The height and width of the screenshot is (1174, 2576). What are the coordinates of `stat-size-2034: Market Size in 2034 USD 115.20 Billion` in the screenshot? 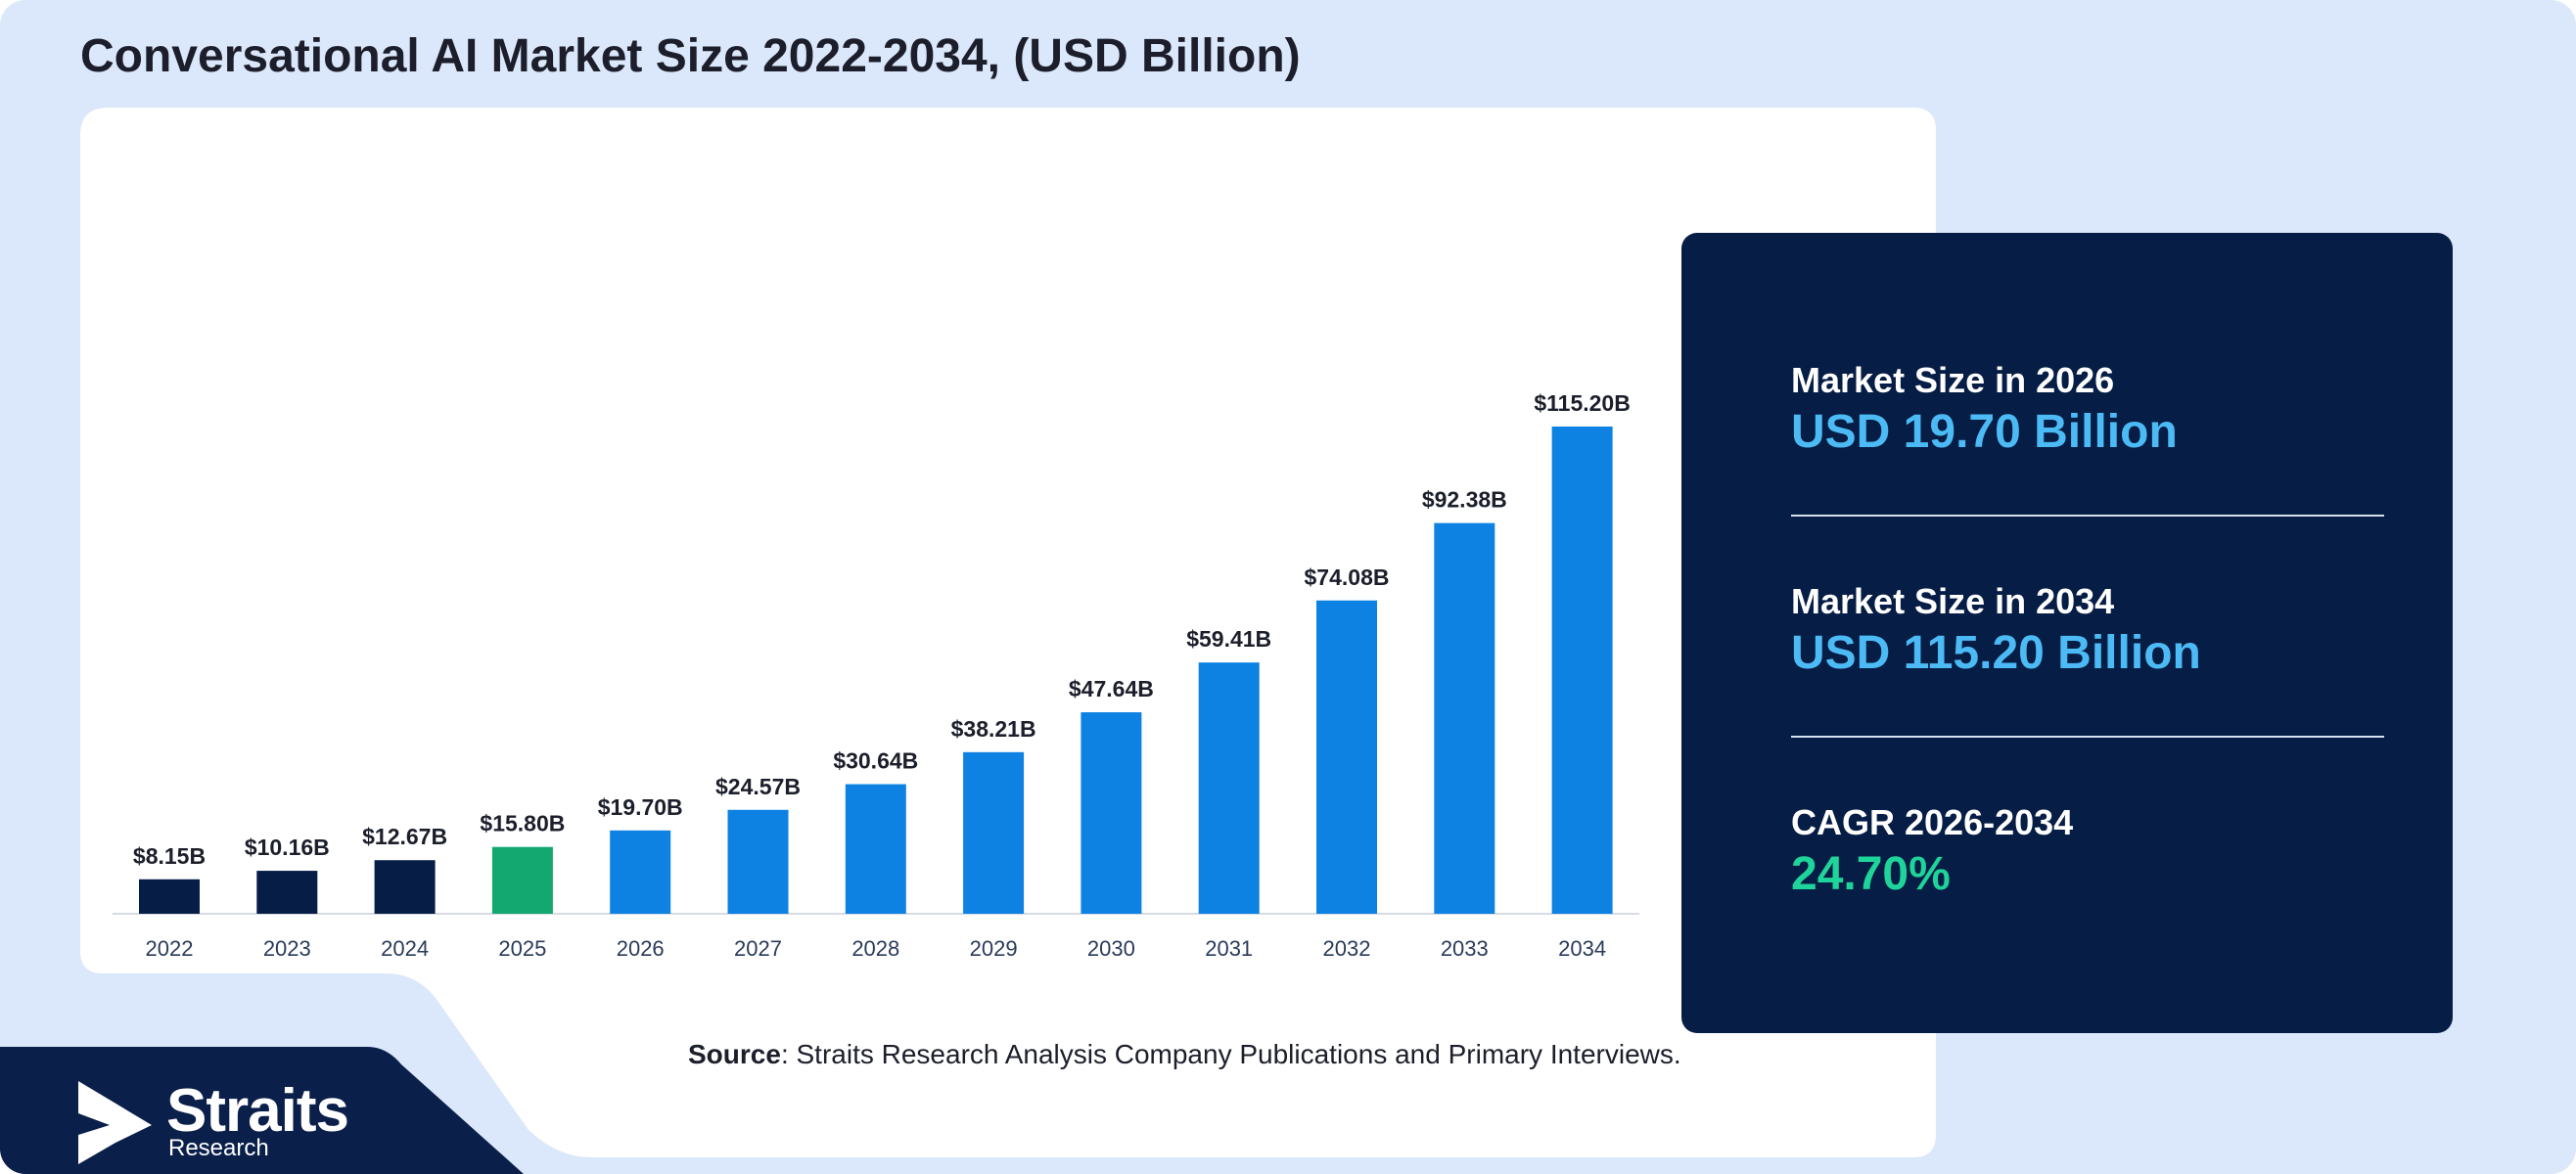 It's located at (1996, 630).